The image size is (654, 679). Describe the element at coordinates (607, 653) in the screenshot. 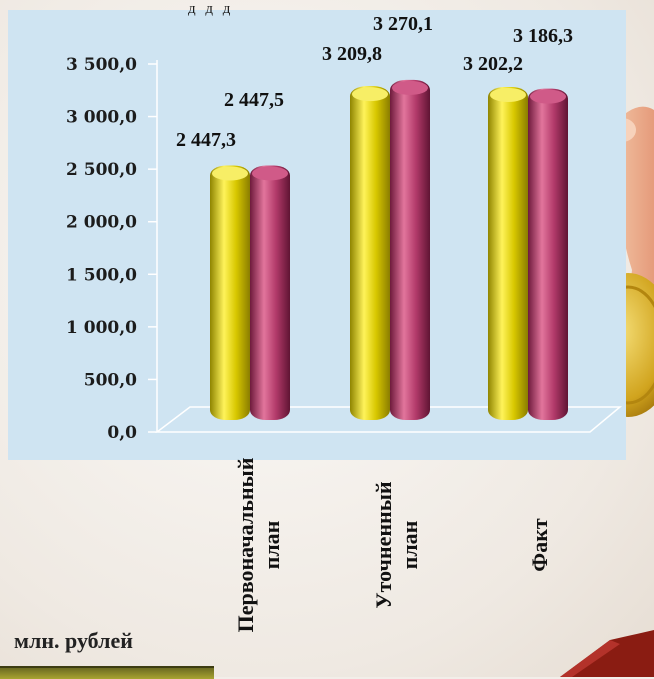

I see `book-illustration` at that location.